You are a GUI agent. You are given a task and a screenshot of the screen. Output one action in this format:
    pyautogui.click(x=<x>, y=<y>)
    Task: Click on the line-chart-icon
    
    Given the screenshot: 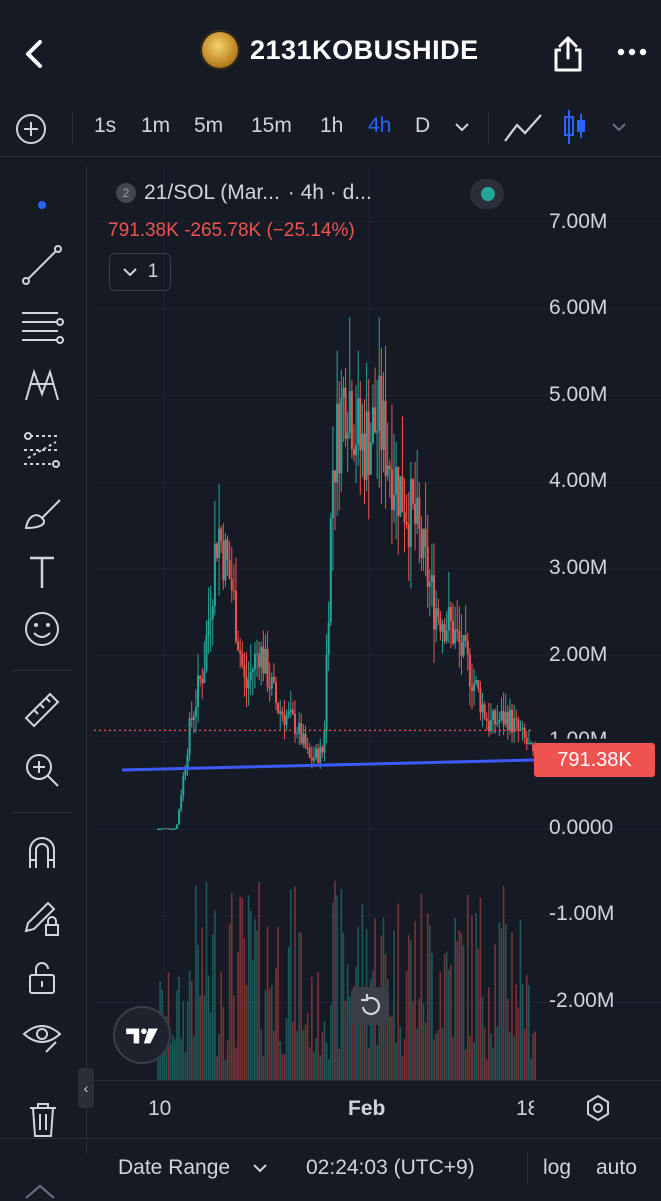 What is the action you would take?
    pyautogui.click(x=523, y=128)
    